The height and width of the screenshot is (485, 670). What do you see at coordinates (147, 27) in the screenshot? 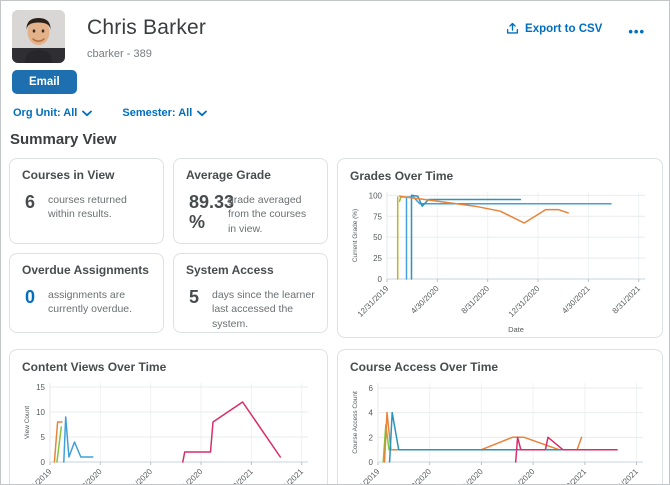
I see `learner-name: Chris Barker` at bounding box center [147, 27].